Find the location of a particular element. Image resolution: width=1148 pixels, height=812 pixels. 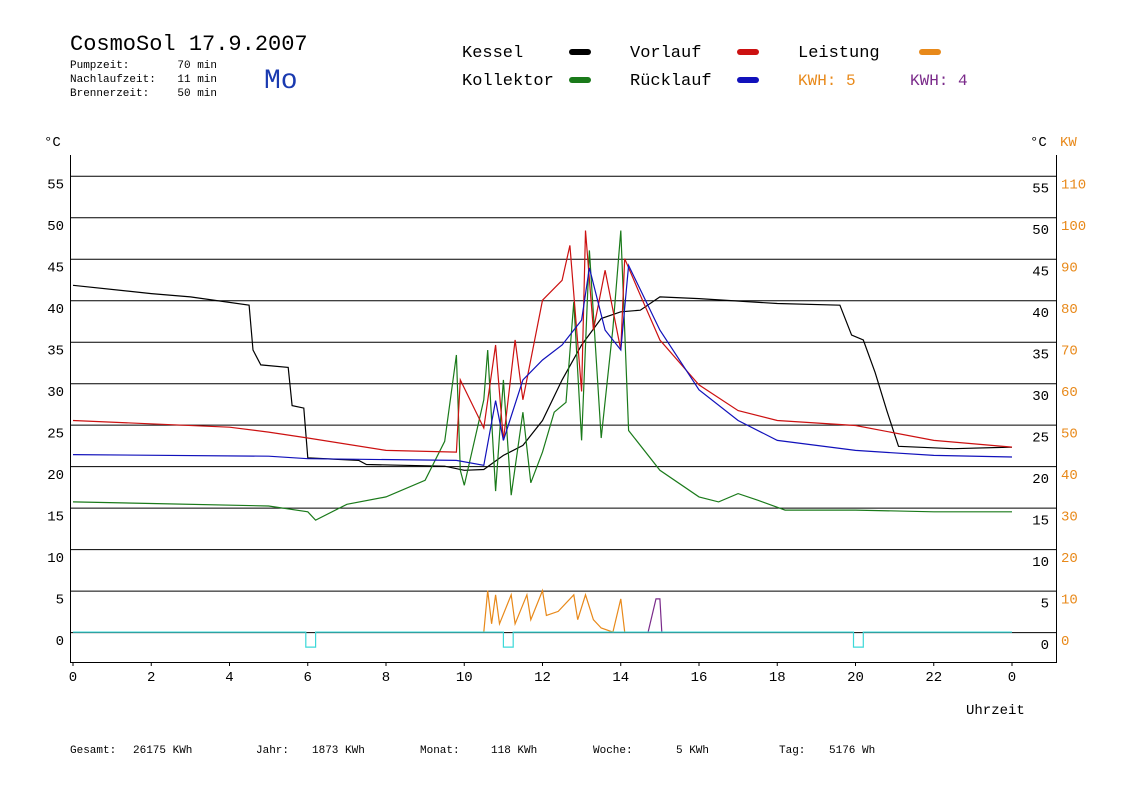

footer-value: 5 KWh is located at coordinates (692, 751).